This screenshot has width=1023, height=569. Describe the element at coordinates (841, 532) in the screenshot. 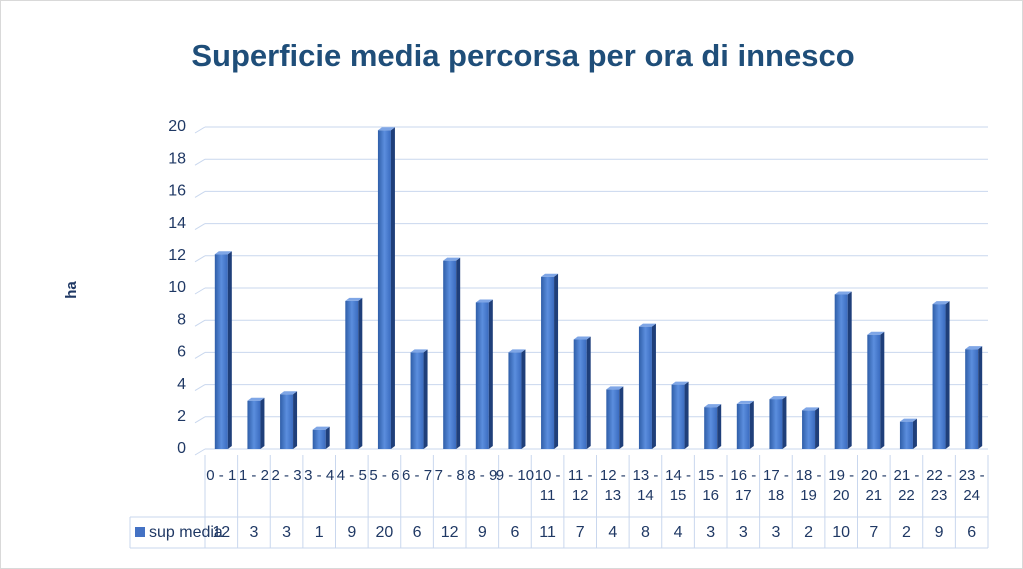

I see `table-value: 10` at that location.